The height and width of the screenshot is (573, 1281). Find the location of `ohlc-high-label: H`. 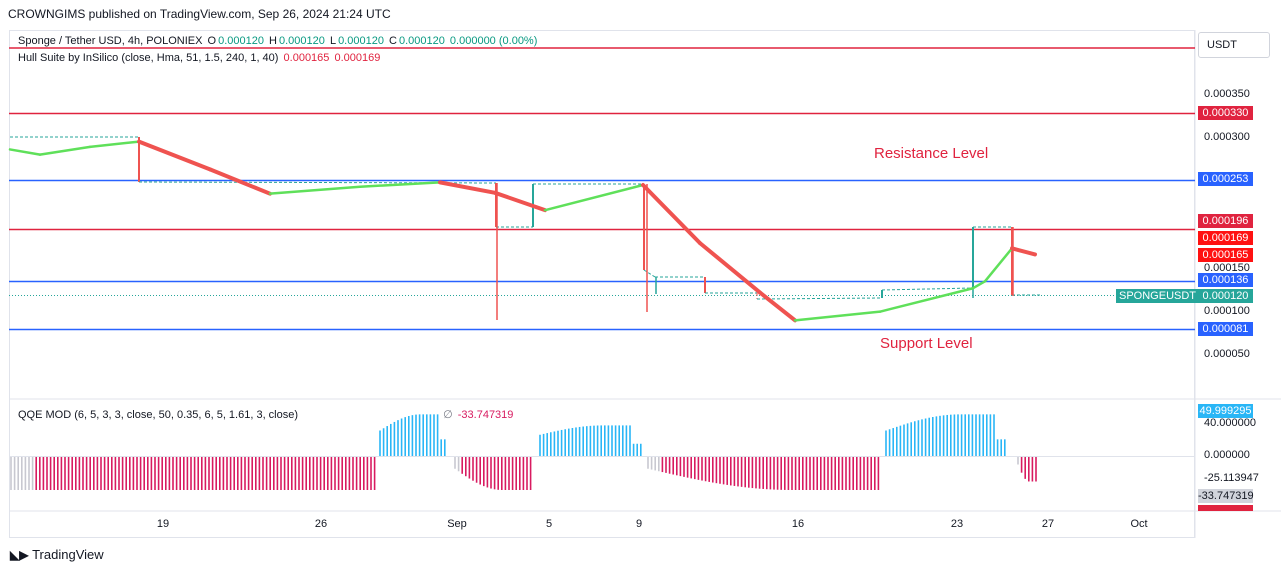

ohlc-high-label: H is located at coordinates (273, 41).